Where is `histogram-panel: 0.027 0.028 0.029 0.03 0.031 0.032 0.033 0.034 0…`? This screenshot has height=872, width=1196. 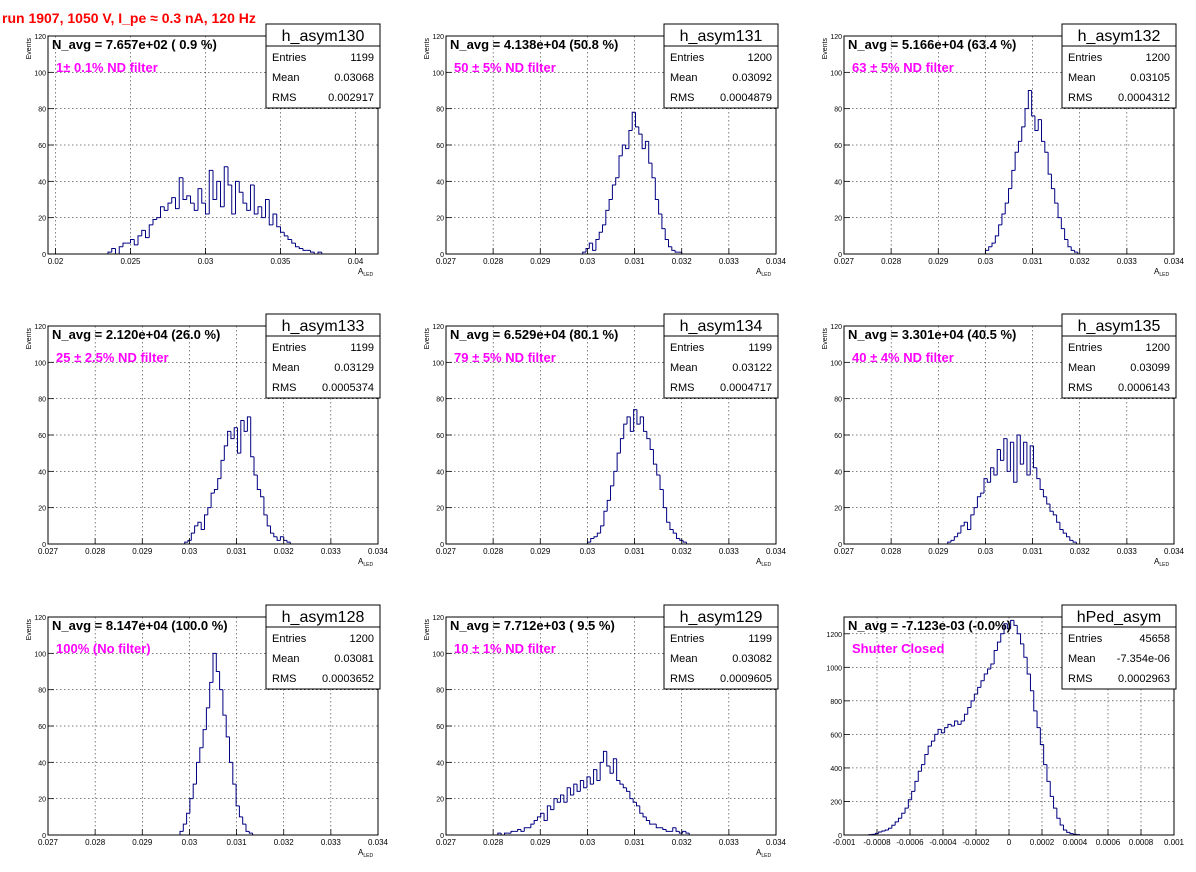 histogram-panel: 0.027 0.028 0.029 0.03 0.031 0.032 0.033 0.034 0… is located at coordinates (207, 440).